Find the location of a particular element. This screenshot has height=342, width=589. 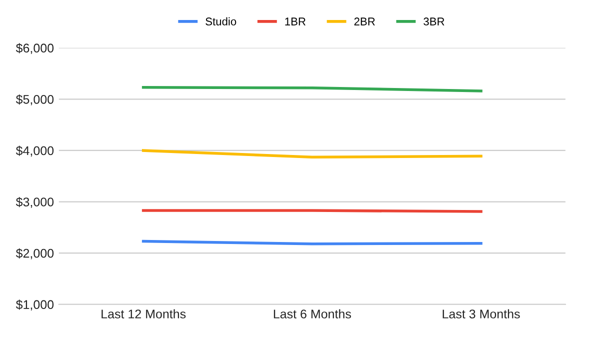

legend-label: 1BR is located at coordinates (295, 22).